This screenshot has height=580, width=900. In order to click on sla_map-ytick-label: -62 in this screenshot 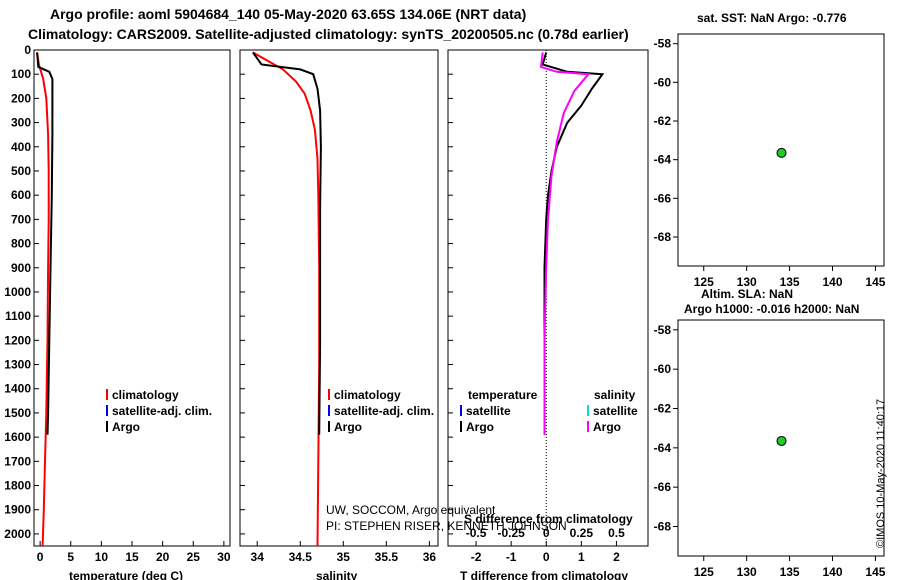, I will do `click(663, 409)`.